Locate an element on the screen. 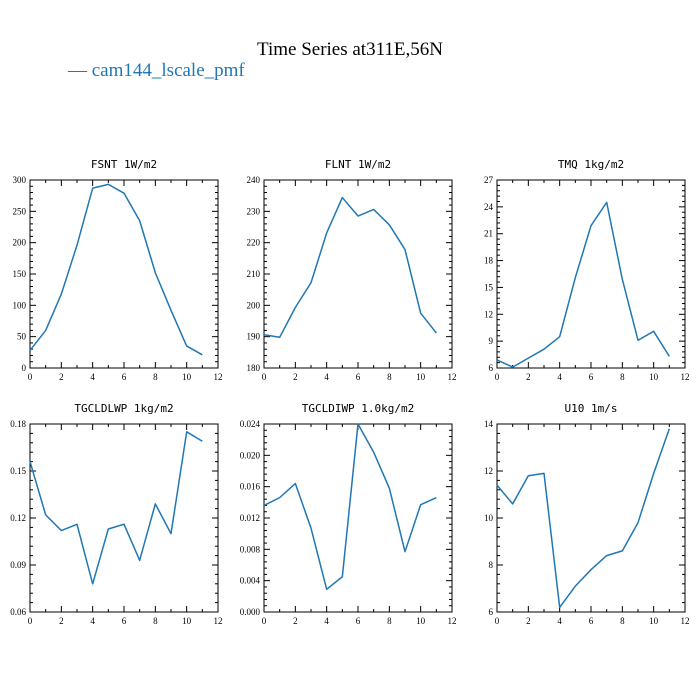  subplot-1: FSNT 1W/m2 0 2 4 6 8 10 12 0 50 100 150 200 250 300 is located at coordinates (118, 270).